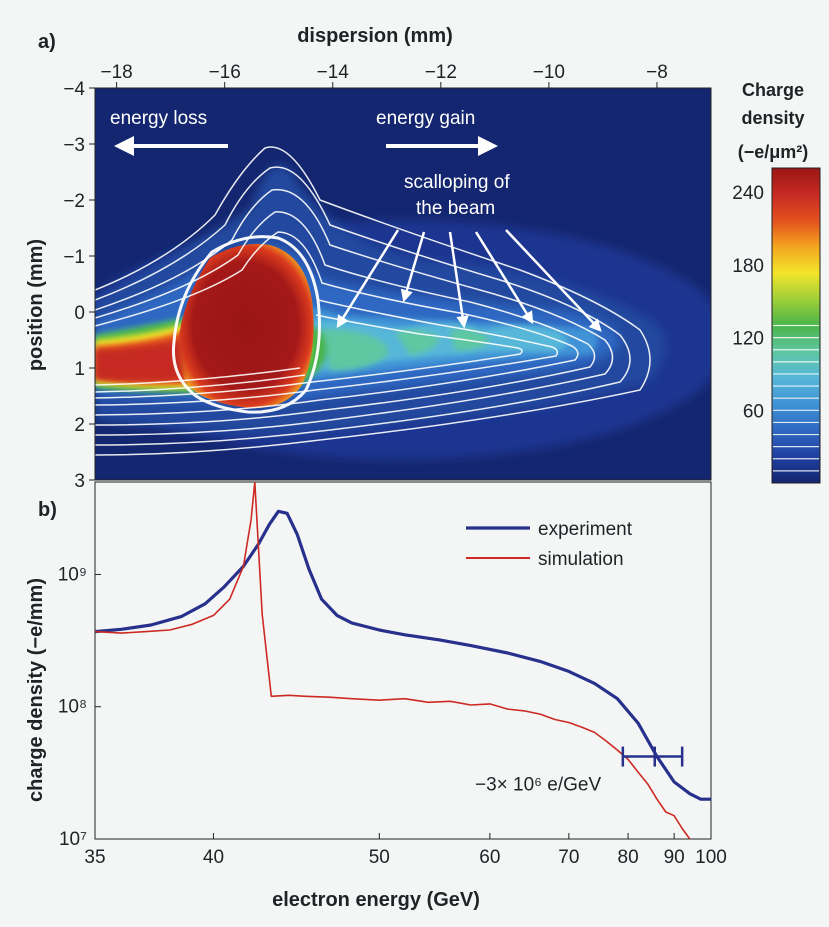 The width and height of the screenshot is (829, 927). Describe the element at coordinates (549, 72) in the screenshot. I see `heatmap-x-tick-label: −10` at that location.